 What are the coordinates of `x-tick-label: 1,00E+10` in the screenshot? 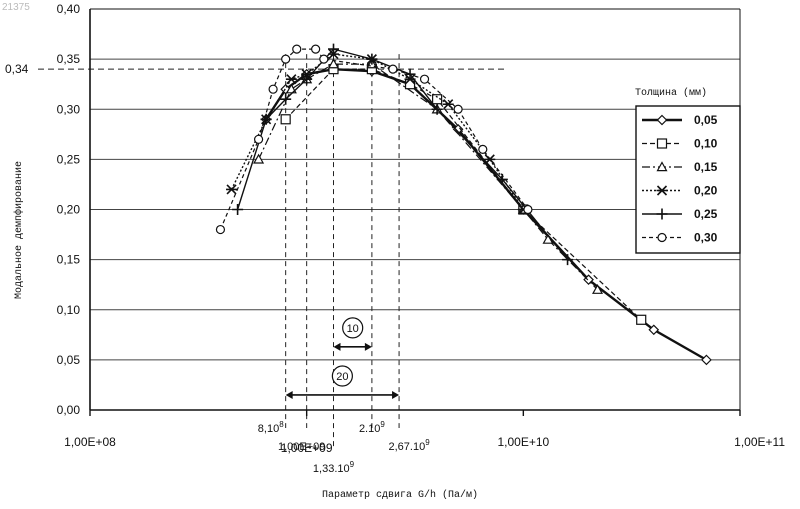 It's located at (523, 442).